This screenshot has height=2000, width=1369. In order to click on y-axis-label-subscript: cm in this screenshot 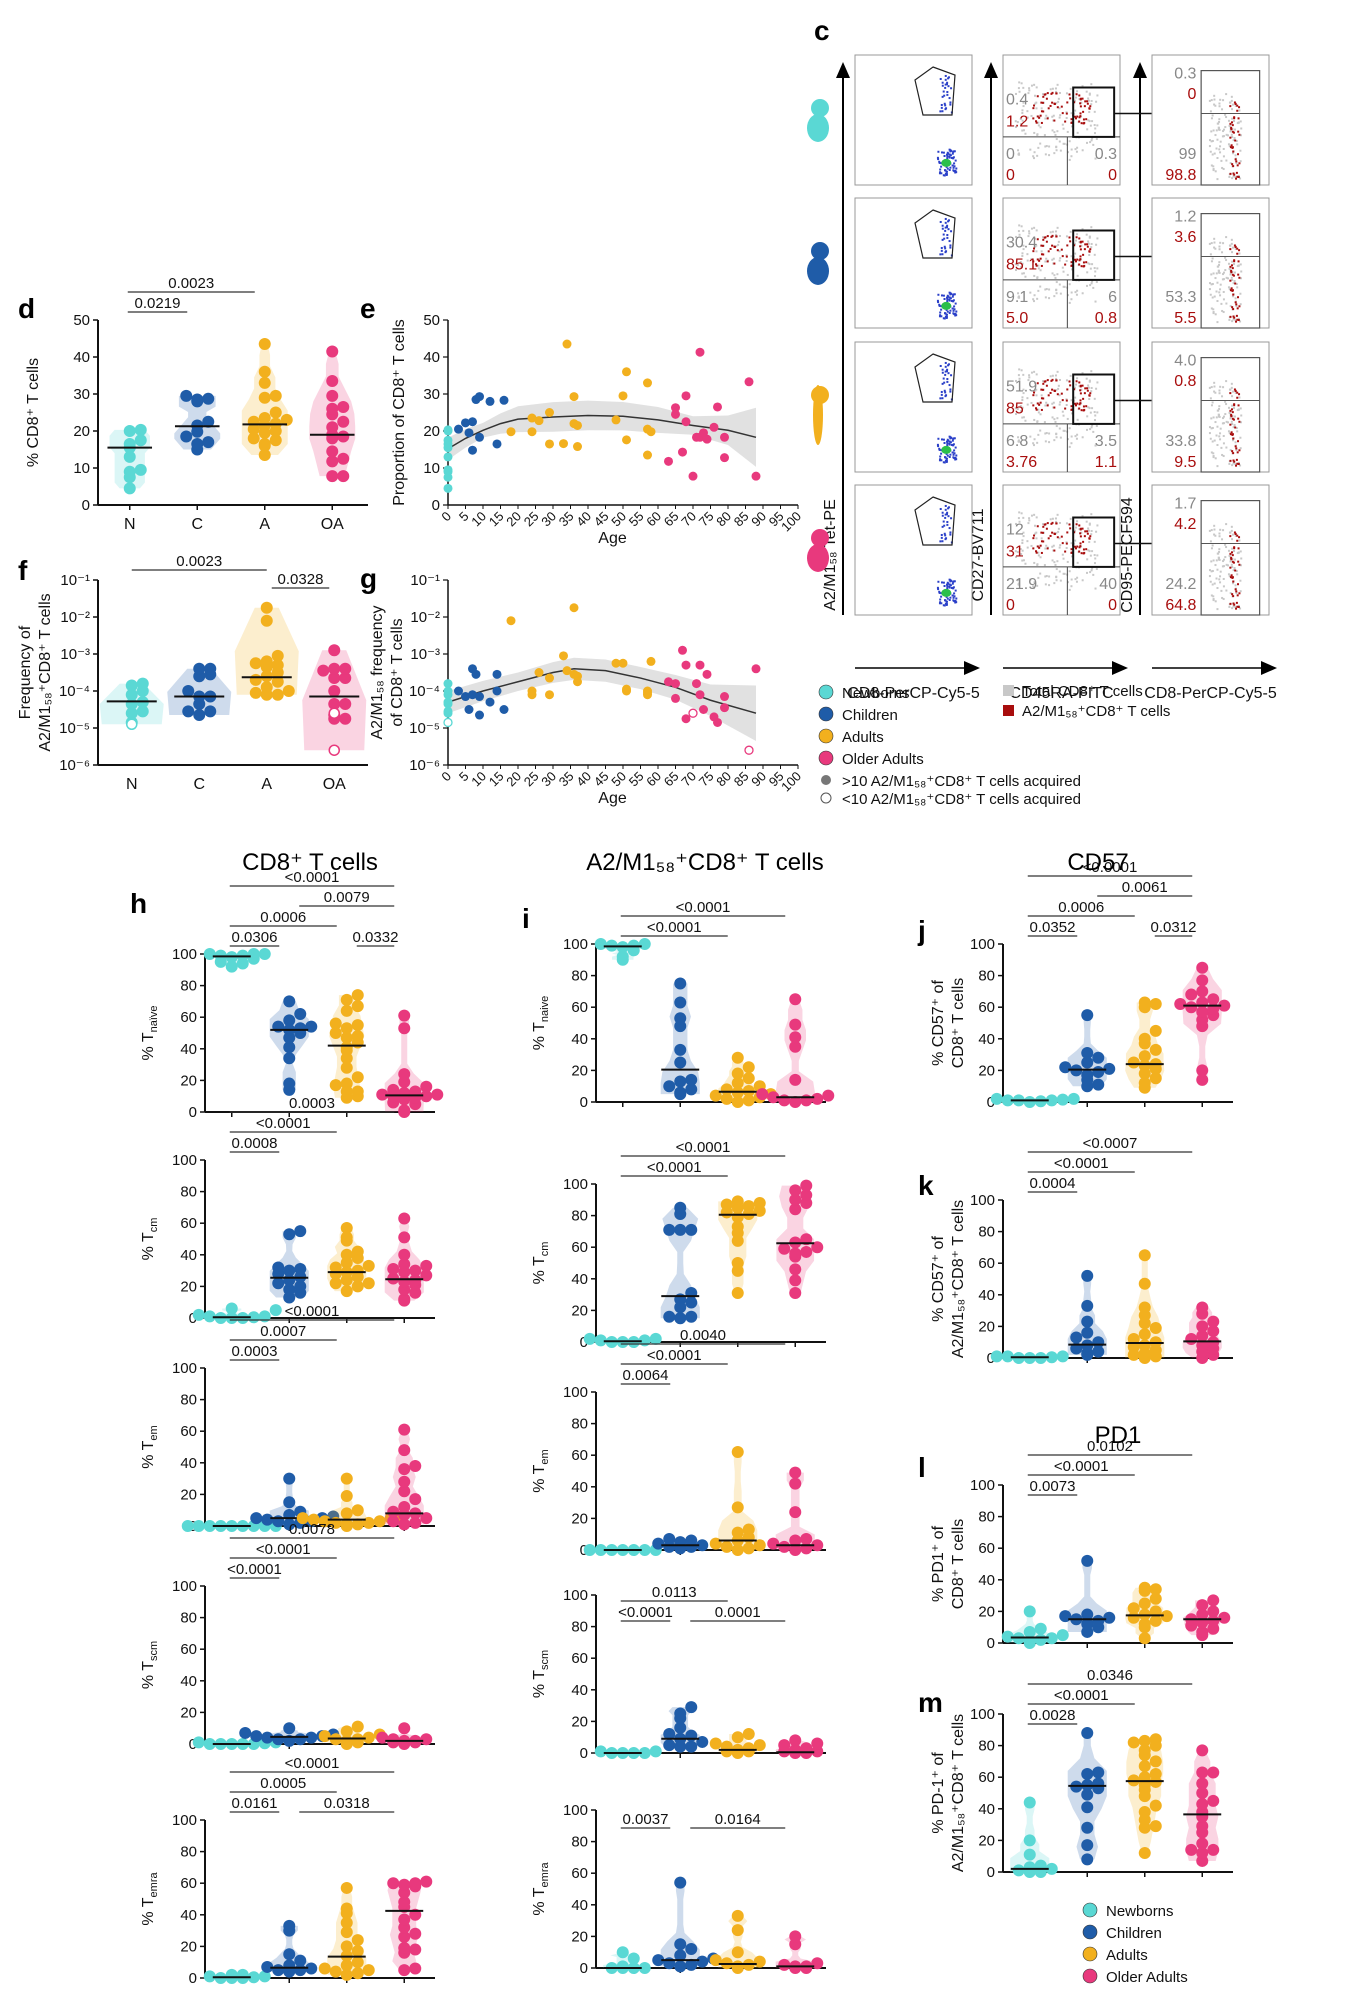, I will do `click(154, 1225)`.